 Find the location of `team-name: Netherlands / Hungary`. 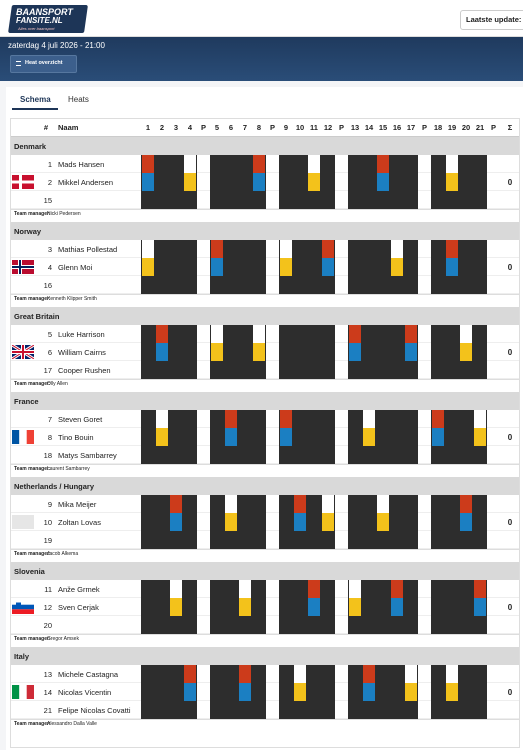

team-name: Netherlands / Hungary is located at coordinates (54, 486).